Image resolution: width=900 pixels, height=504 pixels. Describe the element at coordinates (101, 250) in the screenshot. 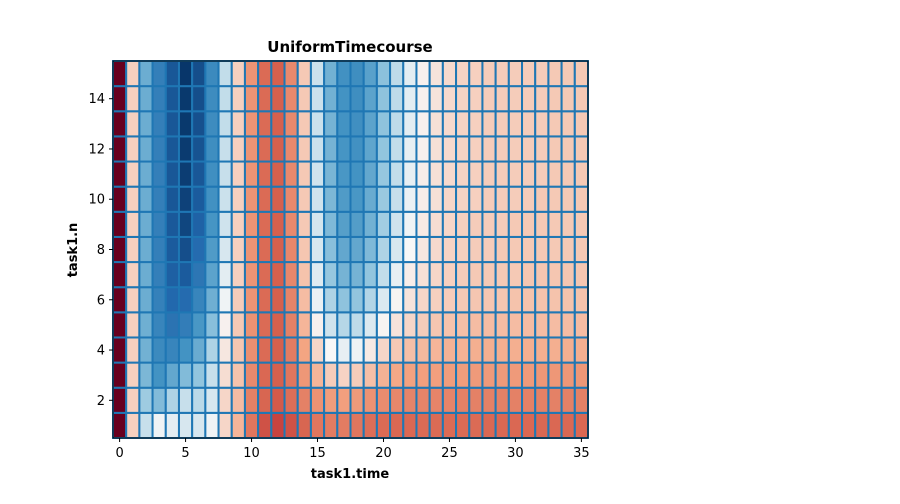

I see `y-tick-label: 8` at that location.